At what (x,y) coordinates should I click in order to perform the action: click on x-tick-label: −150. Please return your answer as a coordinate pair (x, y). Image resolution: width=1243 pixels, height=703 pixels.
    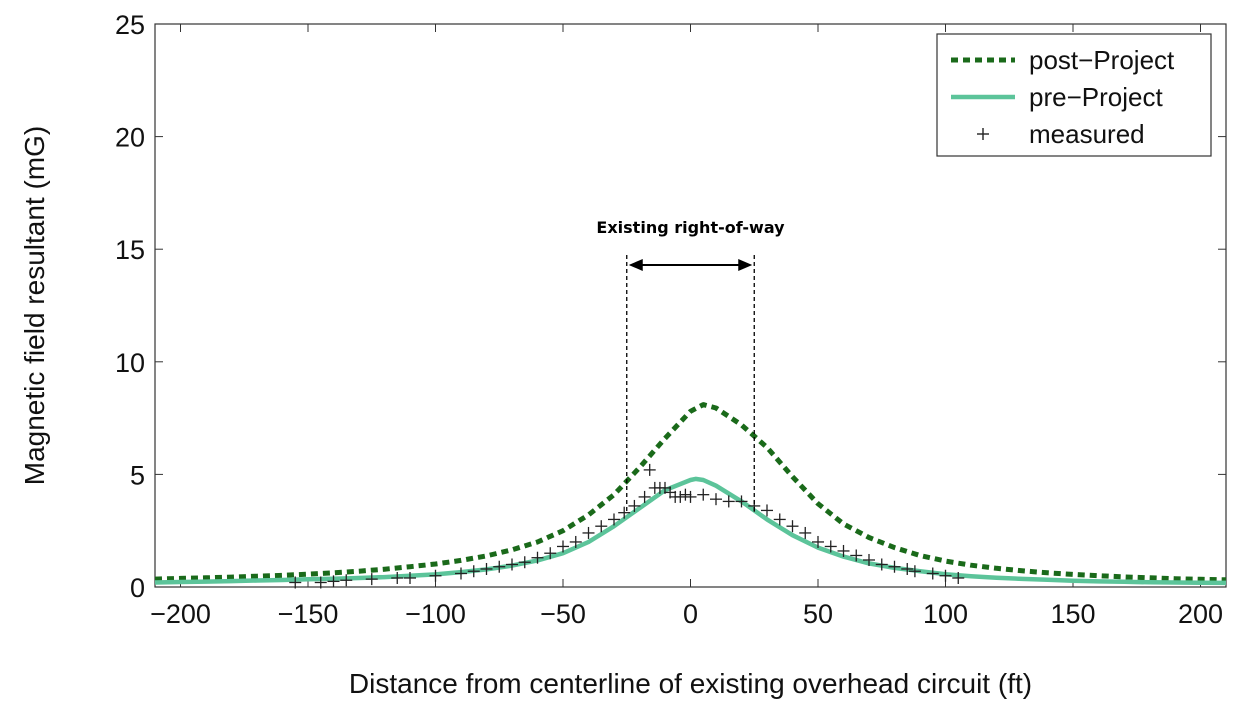
    Looking at the image, I should click on (308, 614).